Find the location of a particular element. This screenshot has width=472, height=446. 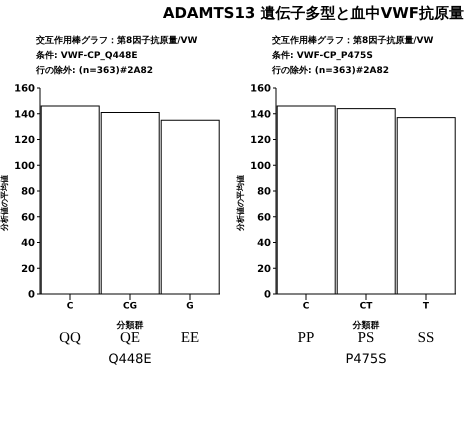

x-tick-label: CG is located at coordinates (130, 306).